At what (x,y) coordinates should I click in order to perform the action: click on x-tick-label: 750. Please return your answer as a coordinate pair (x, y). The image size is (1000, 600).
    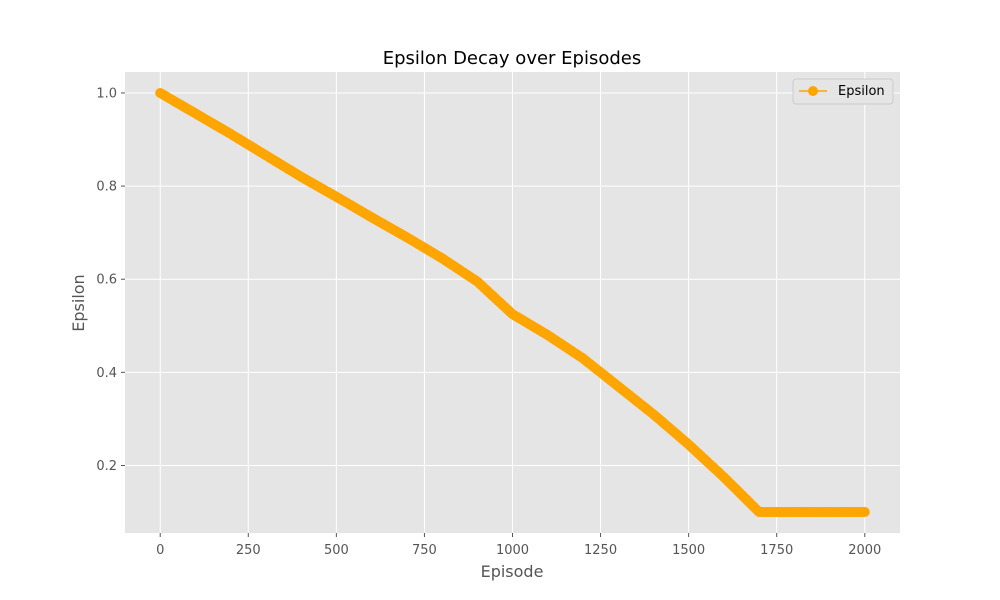
    Looking at the image, I should click on (424, 550).